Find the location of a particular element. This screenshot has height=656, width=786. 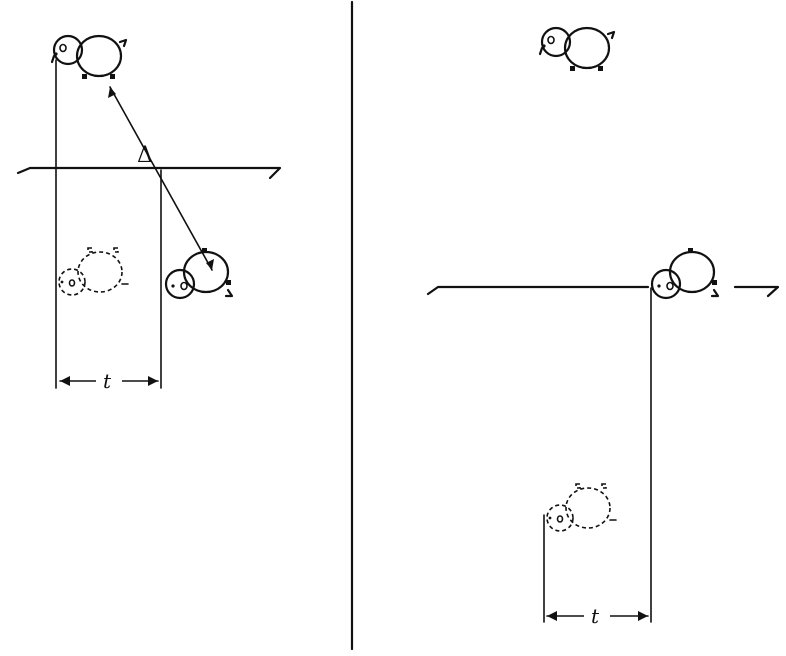

delta-arrow is located at coordinates (161, 178).